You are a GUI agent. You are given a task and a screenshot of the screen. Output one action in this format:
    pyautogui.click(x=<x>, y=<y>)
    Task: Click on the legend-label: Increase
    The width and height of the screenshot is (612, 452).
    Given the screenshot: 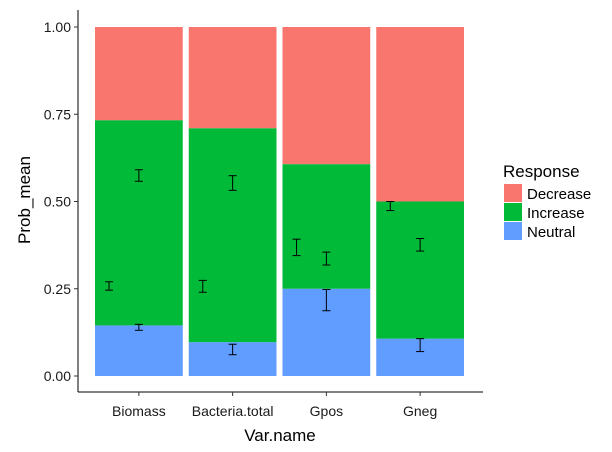 What is the action you would take?
    pyautogui.click(x=556, y=213)
    